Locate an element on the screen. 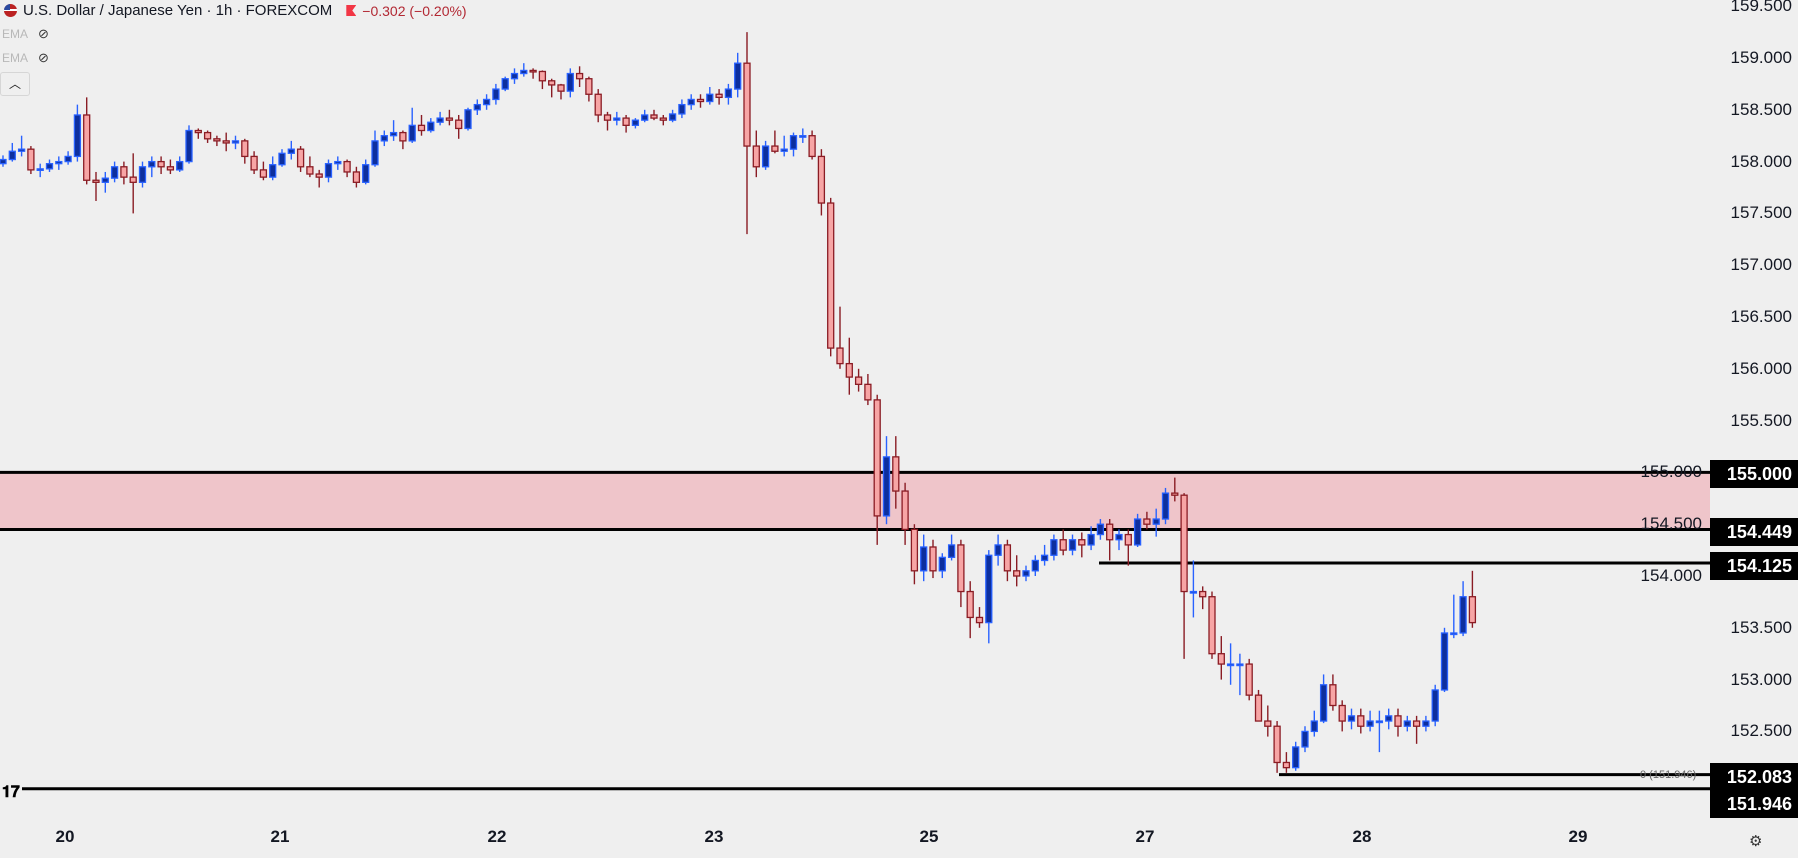 This screenshot has width=1798, height=858. price-tick-label: 153.000 is located at coordinates (1761, 679).